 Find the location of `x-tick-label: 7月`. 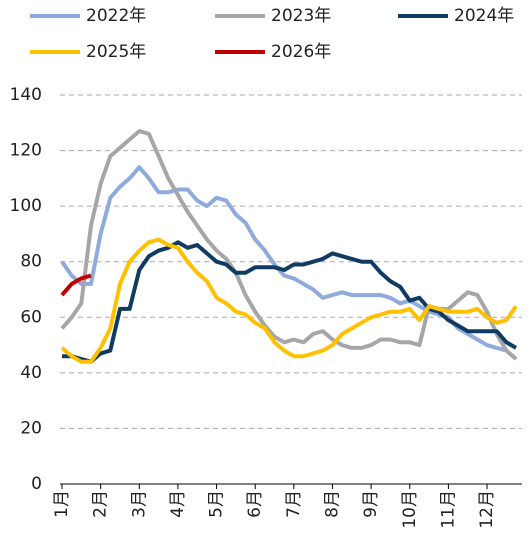

x-tick-label: 7月 is located at coordinates (294, 504).